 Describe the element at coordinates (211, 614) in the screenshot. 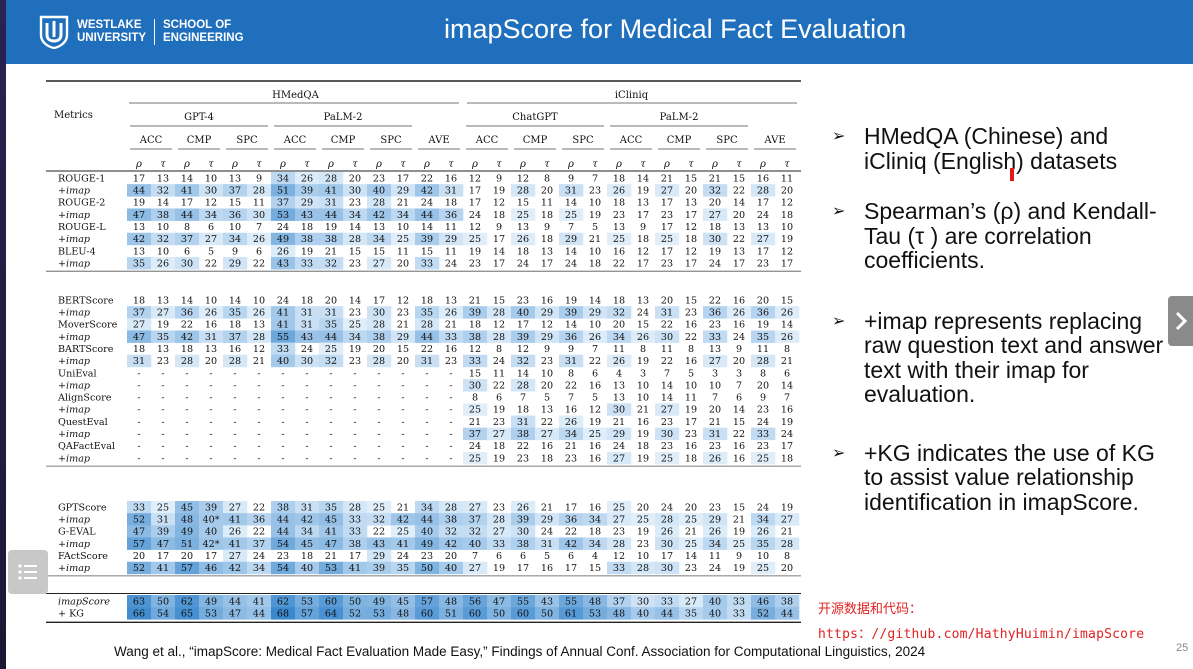

I see `table-cell: 53` at that location.